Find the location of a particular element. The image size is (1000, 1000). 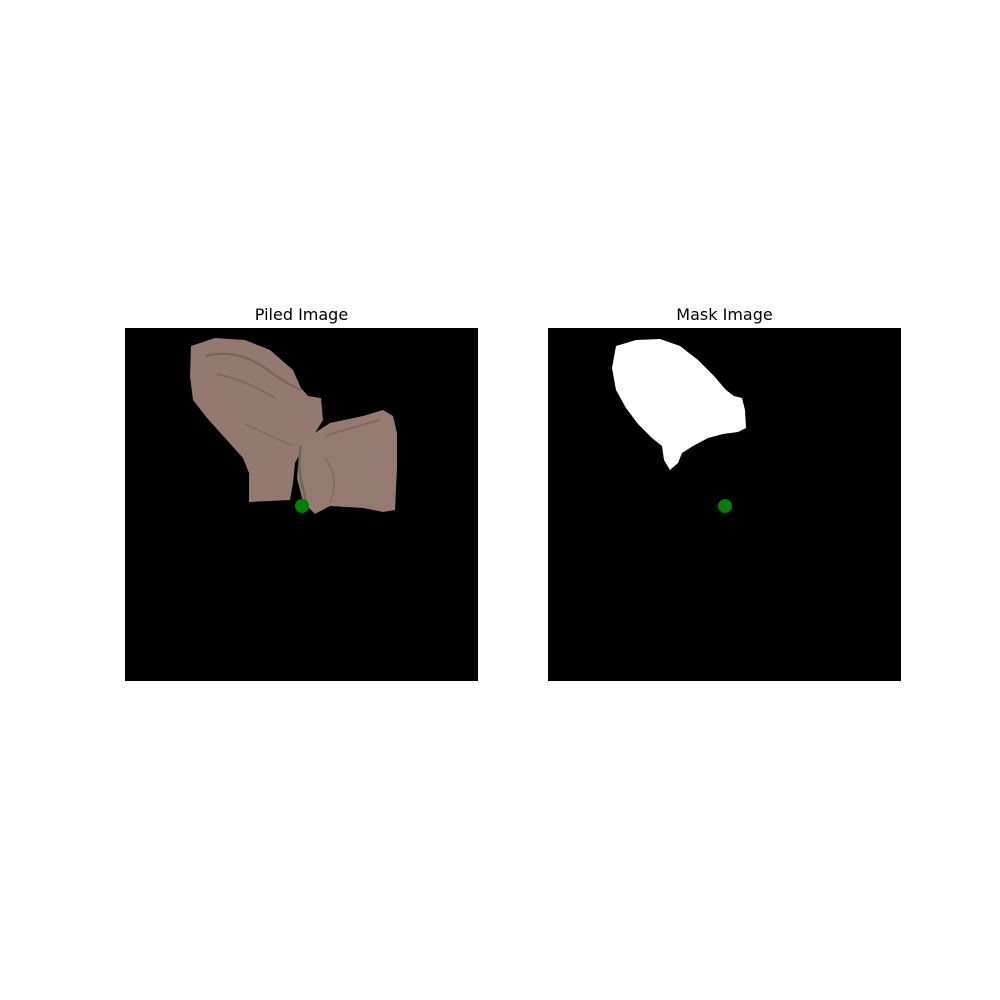

cloth-piece-upper is located at coordinates (256, 420).